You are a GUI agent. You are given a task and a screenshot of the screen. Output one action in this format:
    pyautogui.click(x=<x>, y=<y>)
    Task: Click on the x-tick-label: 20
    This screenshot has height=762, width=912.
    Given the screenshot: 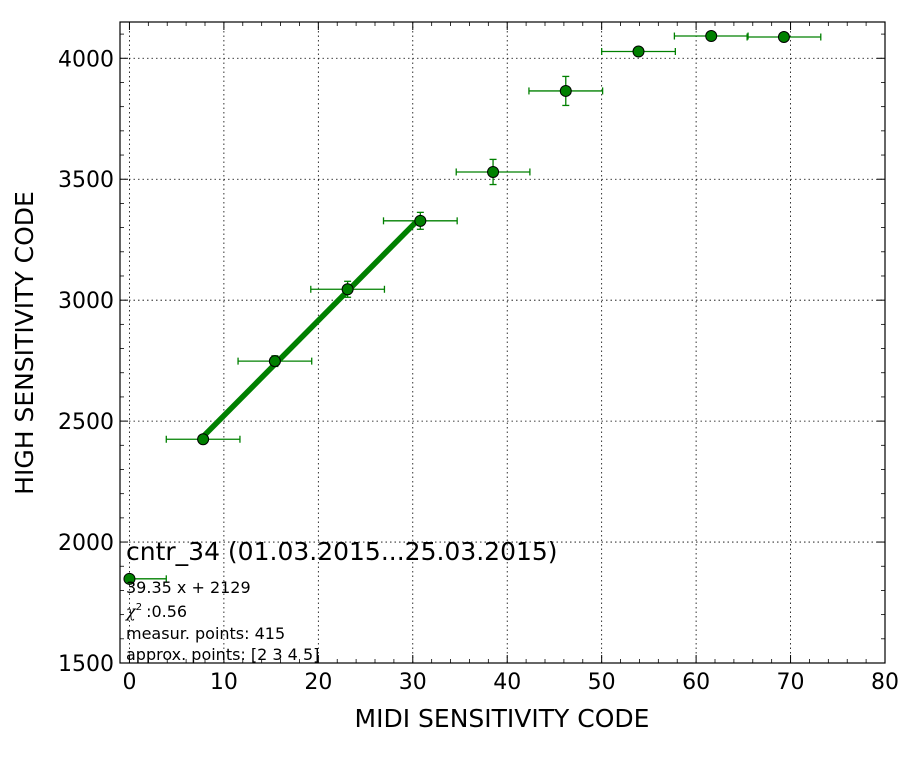 What is the action you would take?
    pyautogui.click(x=318, y=682)
    